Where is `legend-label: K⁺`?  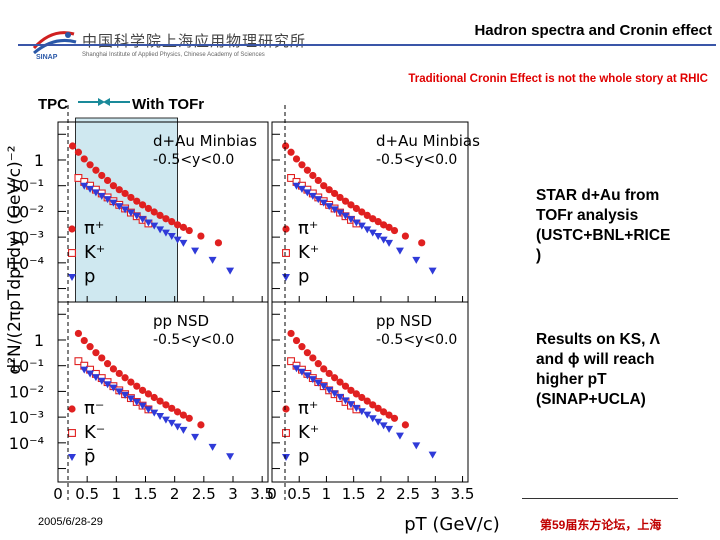 legend-label: K⁺ is located at coordinates (94, 252).